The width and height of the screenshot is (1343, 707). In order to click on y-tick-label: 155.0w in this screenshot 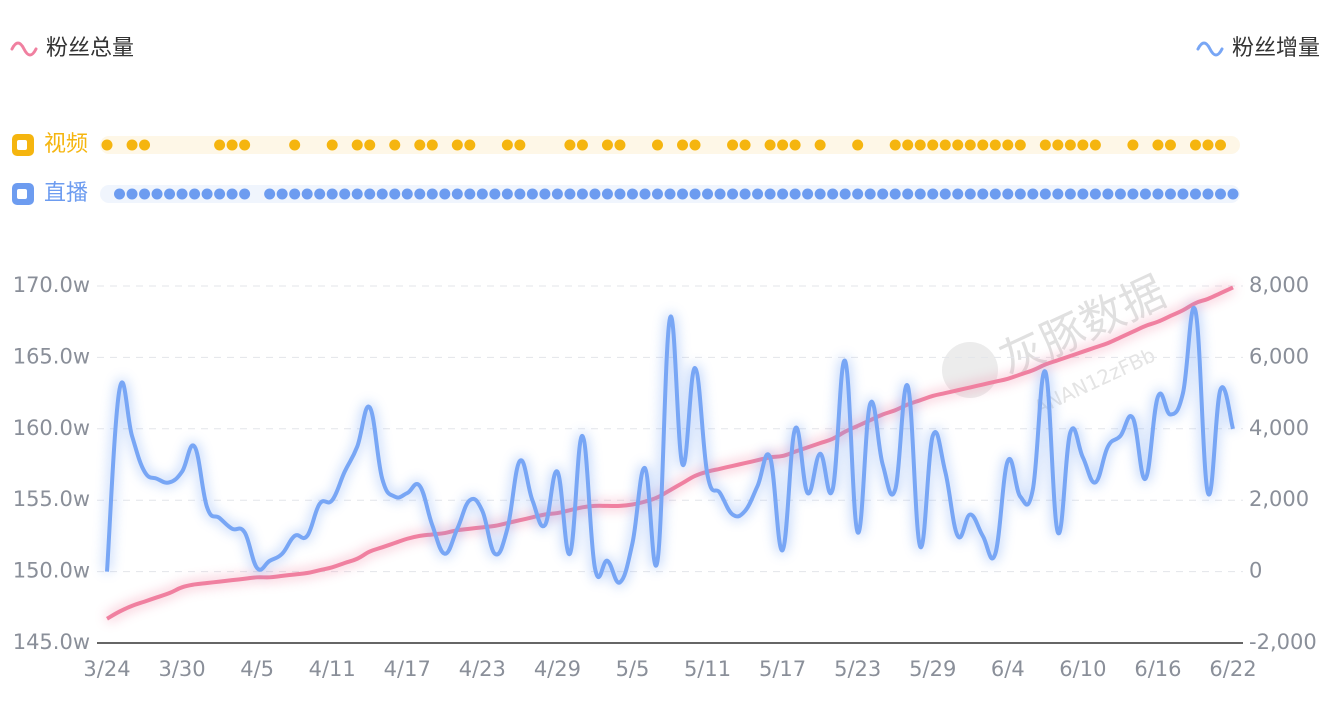, I will do `click(51, 499)`.